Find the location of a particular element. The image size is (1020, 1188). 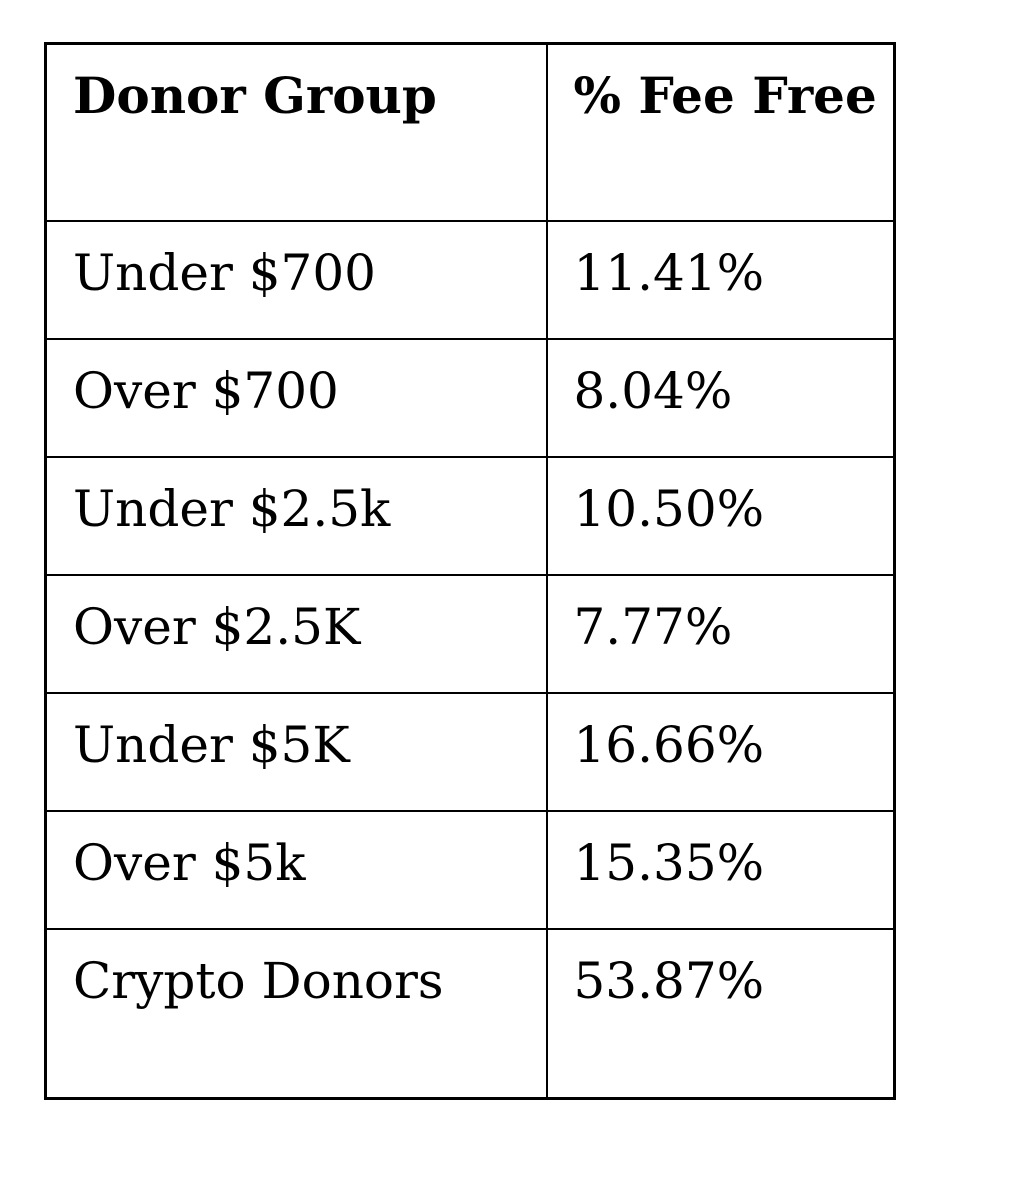

table-row: Over $700 8.04% is located at coordinates (470, 397).